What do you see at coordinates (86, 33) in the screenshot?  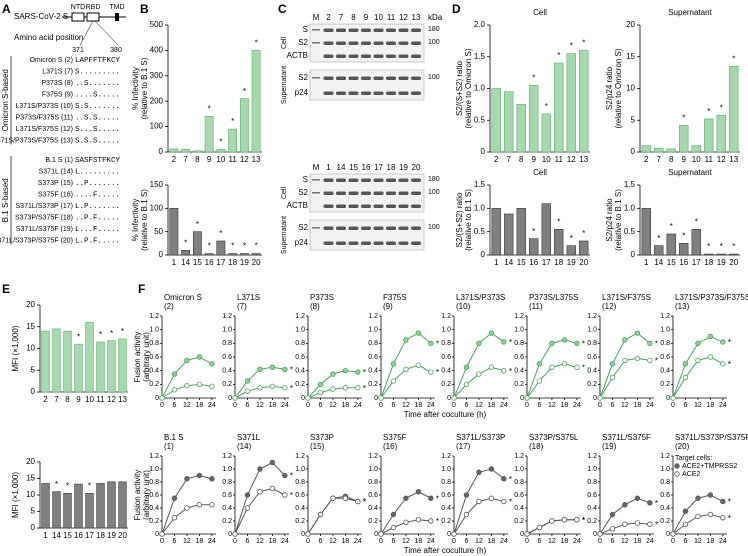 I see `zoom-line` at bounding box center [86, 33].